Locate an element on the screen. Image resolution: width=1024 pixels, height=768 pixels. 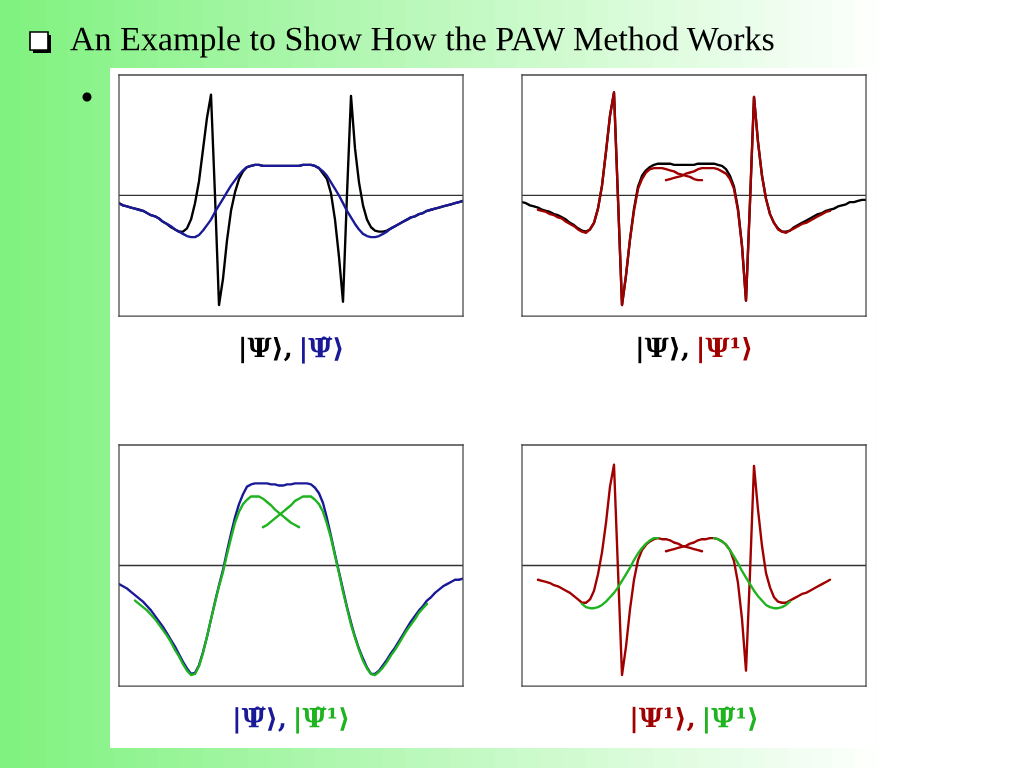
chart-title: An Example to Show How the PAW Method Works is located at coordinates (422, 42).